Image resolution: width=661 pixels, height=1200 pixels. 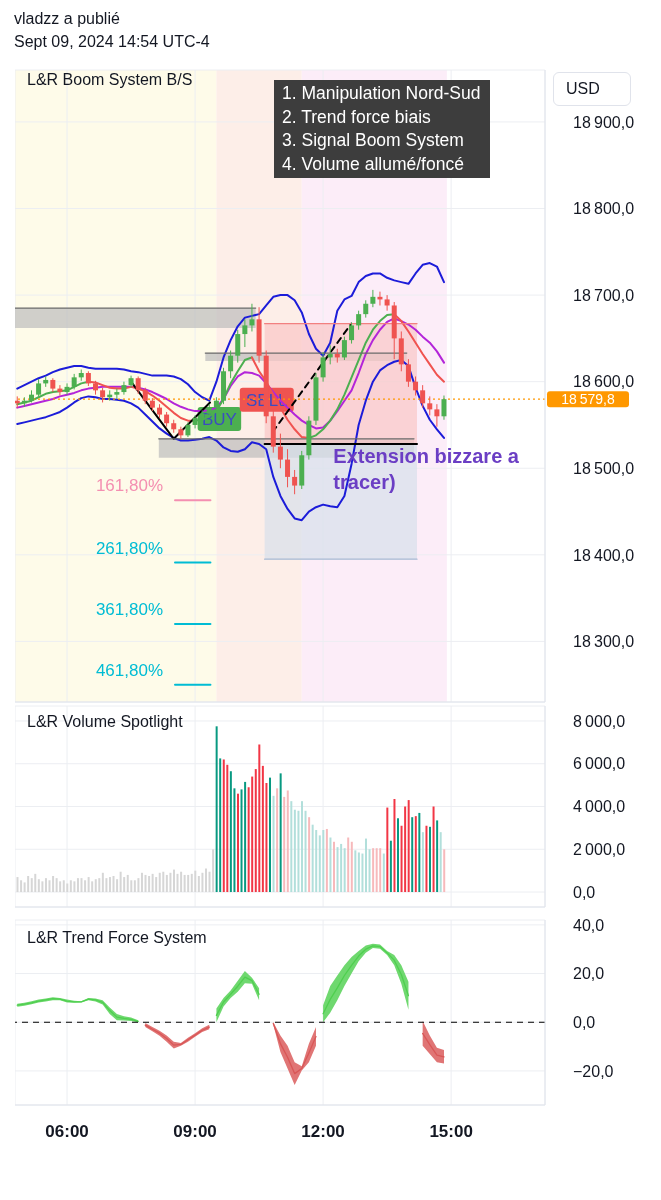 I want to click on annotation: 1. Manipulation Nord-Sud, so click(x=381, y=93).